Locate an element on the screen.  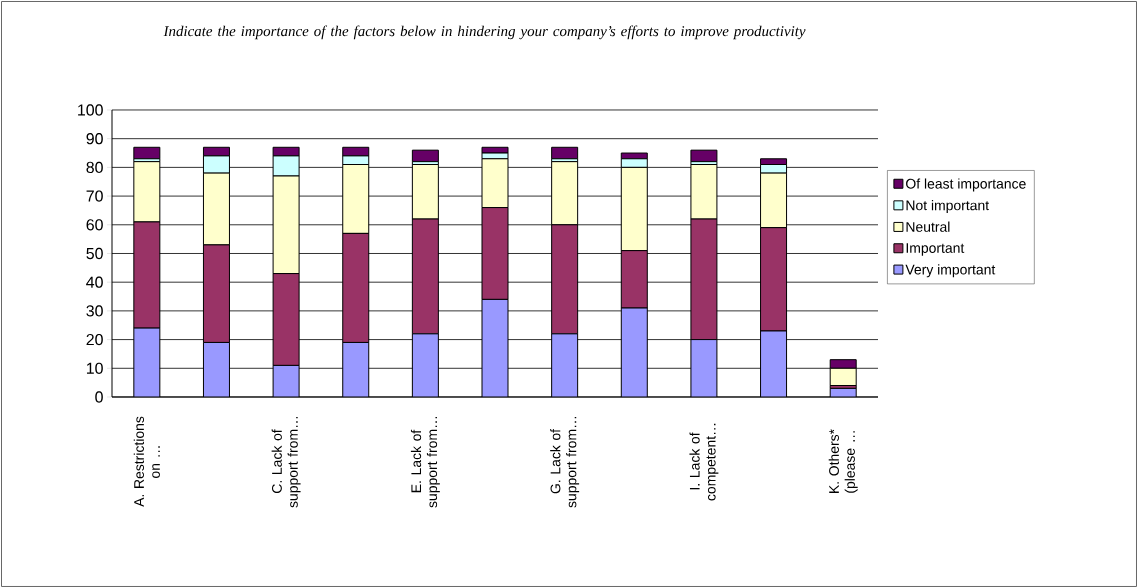
y-tick-label: 30 is located at coordinates (94, 311).